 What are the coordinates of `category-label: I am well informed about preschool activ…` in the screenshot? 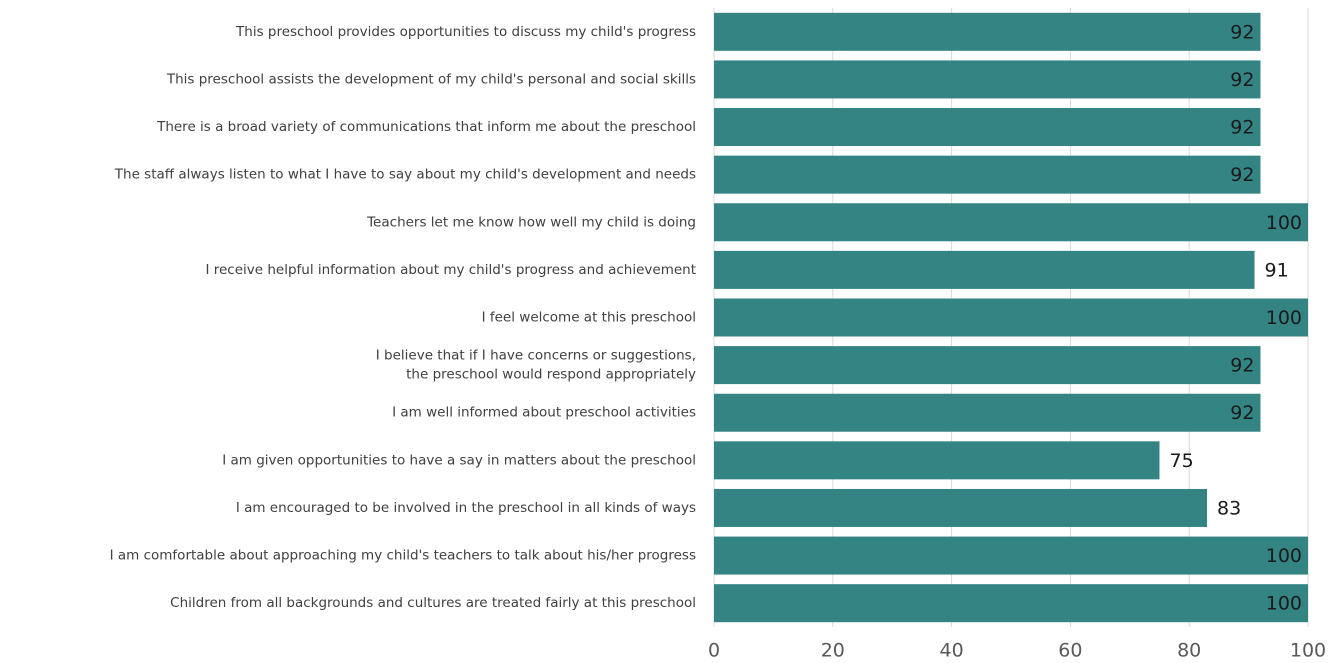 It's located at (544, 413).